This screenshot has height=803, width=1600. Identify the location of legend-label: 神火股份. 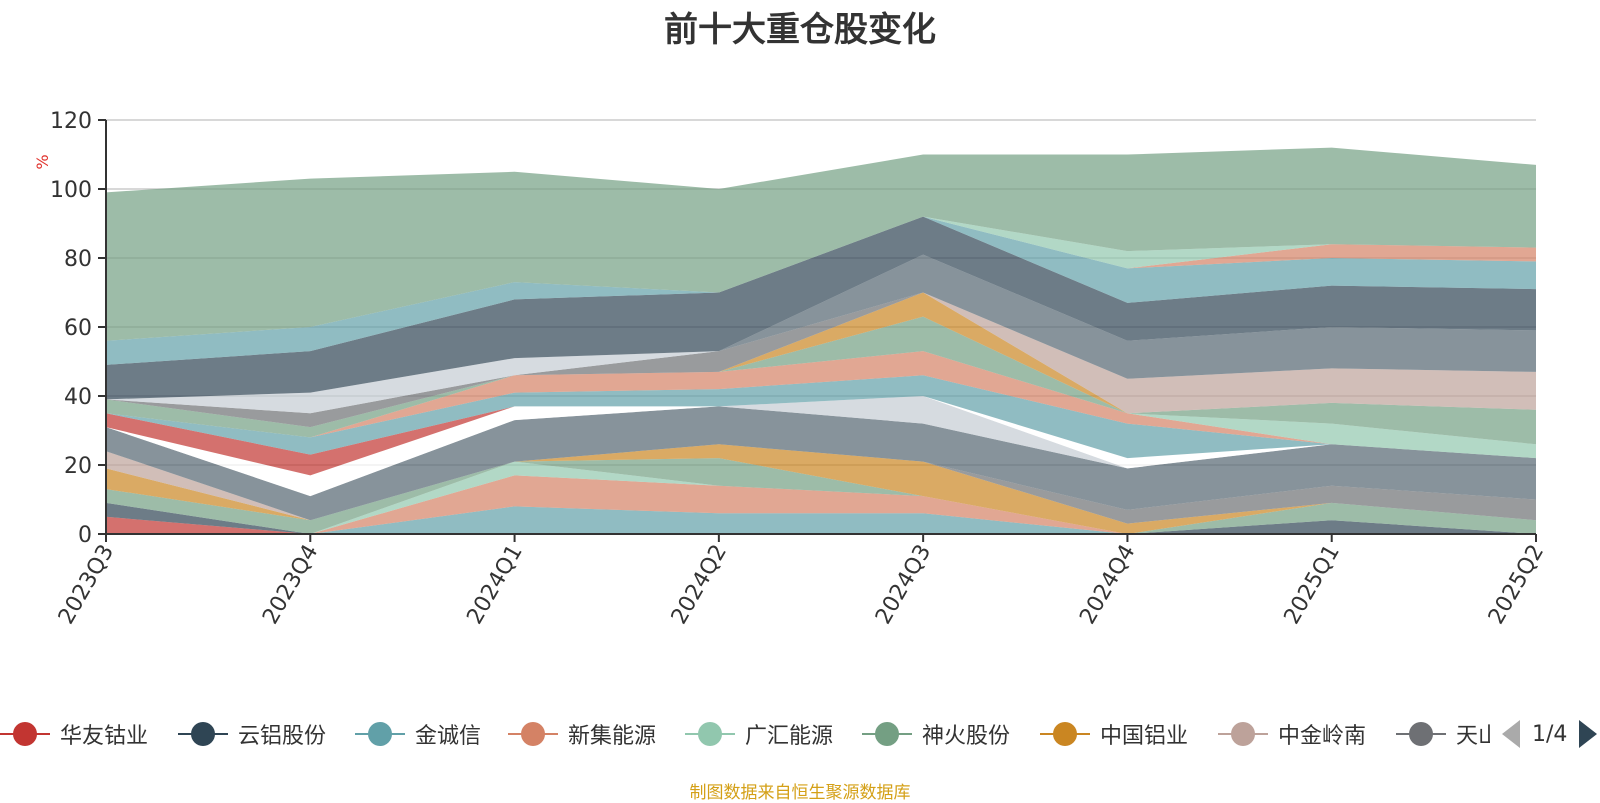
(966, 736).